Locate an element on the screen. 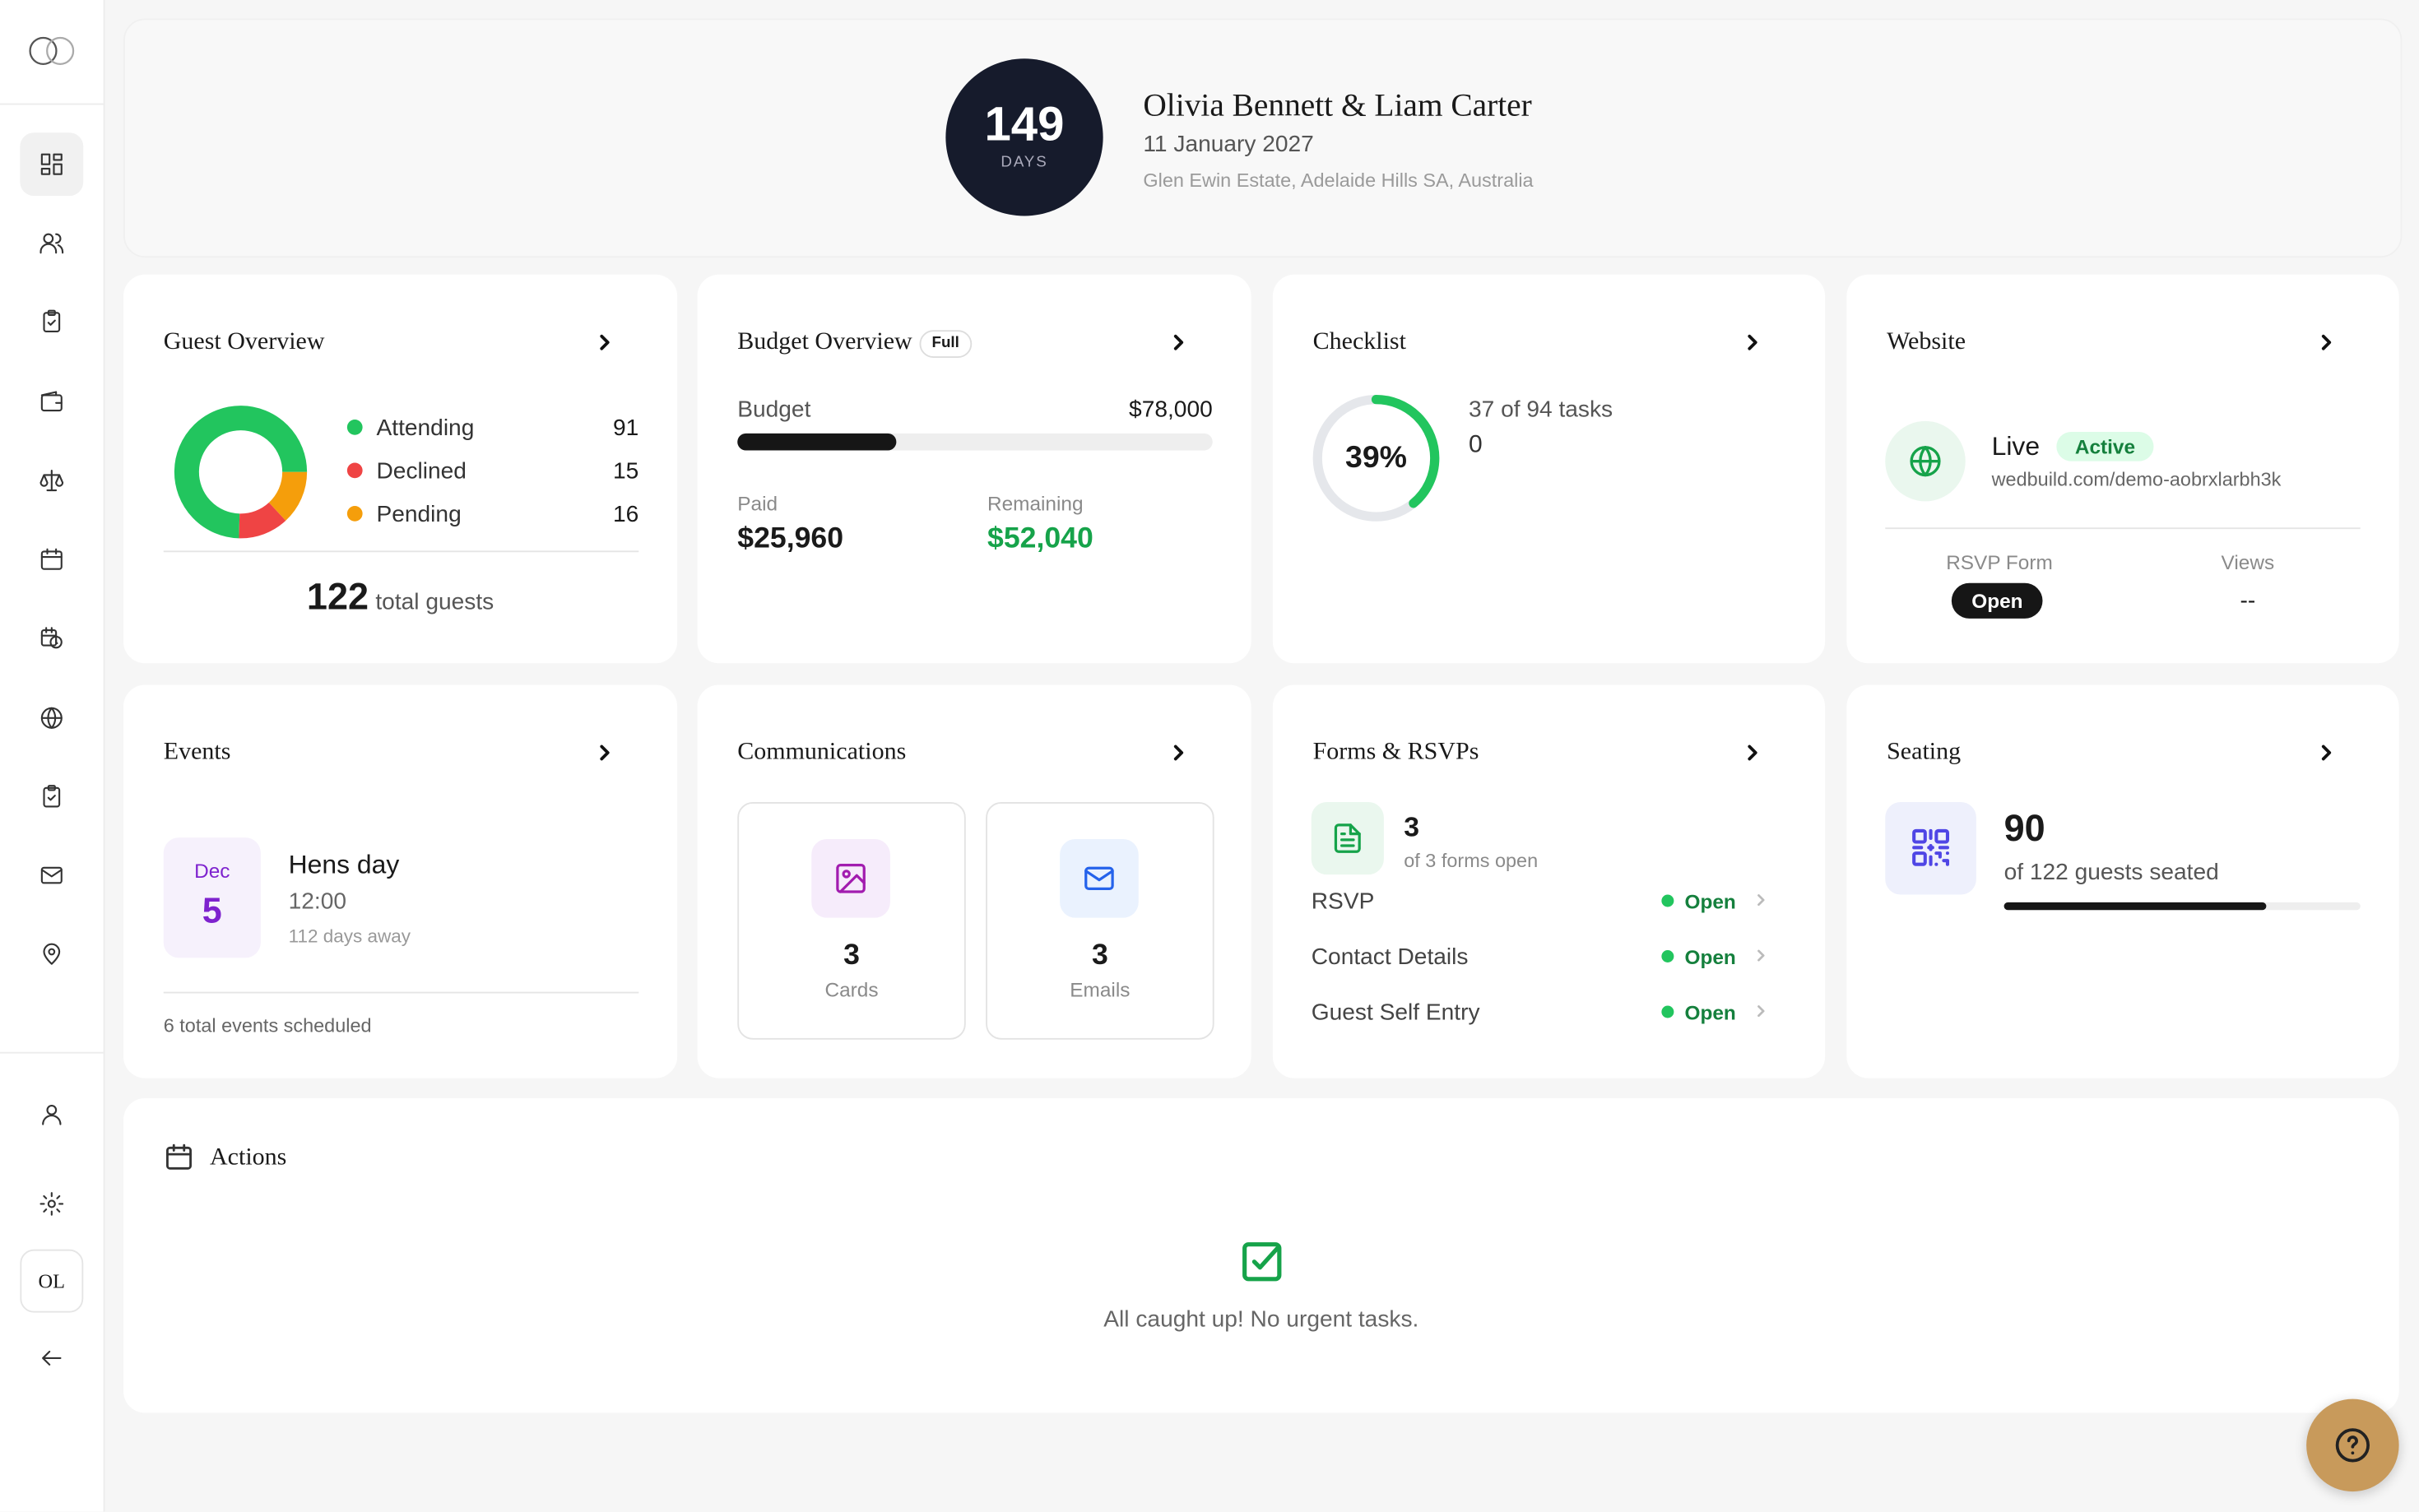 The width and height of the screenshot is (2419, 1512). event-month: Dec is located at coordinates (212, 871).